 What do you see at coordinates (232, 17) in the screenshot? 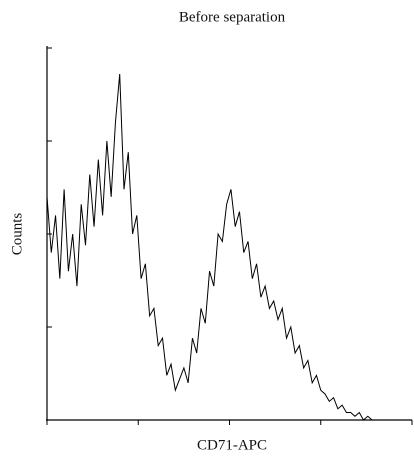
I see `chart-title: Before separation` at bounding box center [232, 17].